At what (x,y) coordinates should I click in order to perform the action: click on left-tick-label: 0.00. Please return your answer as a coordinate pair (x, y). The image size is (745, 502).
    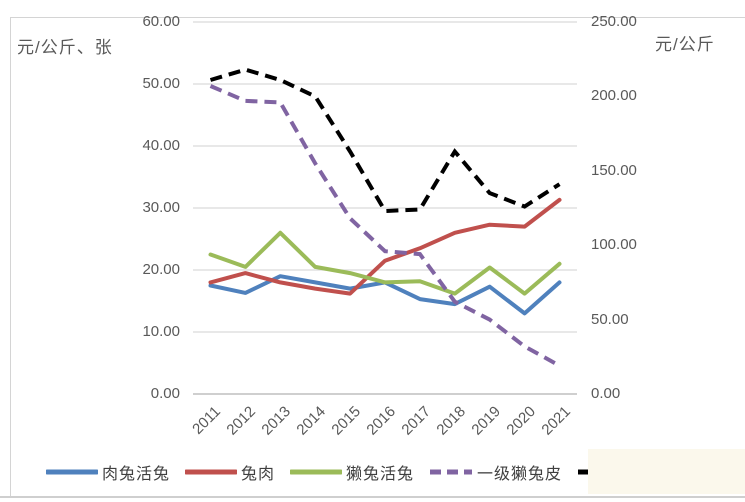
    Looking at the image, I should click on (165, 393).